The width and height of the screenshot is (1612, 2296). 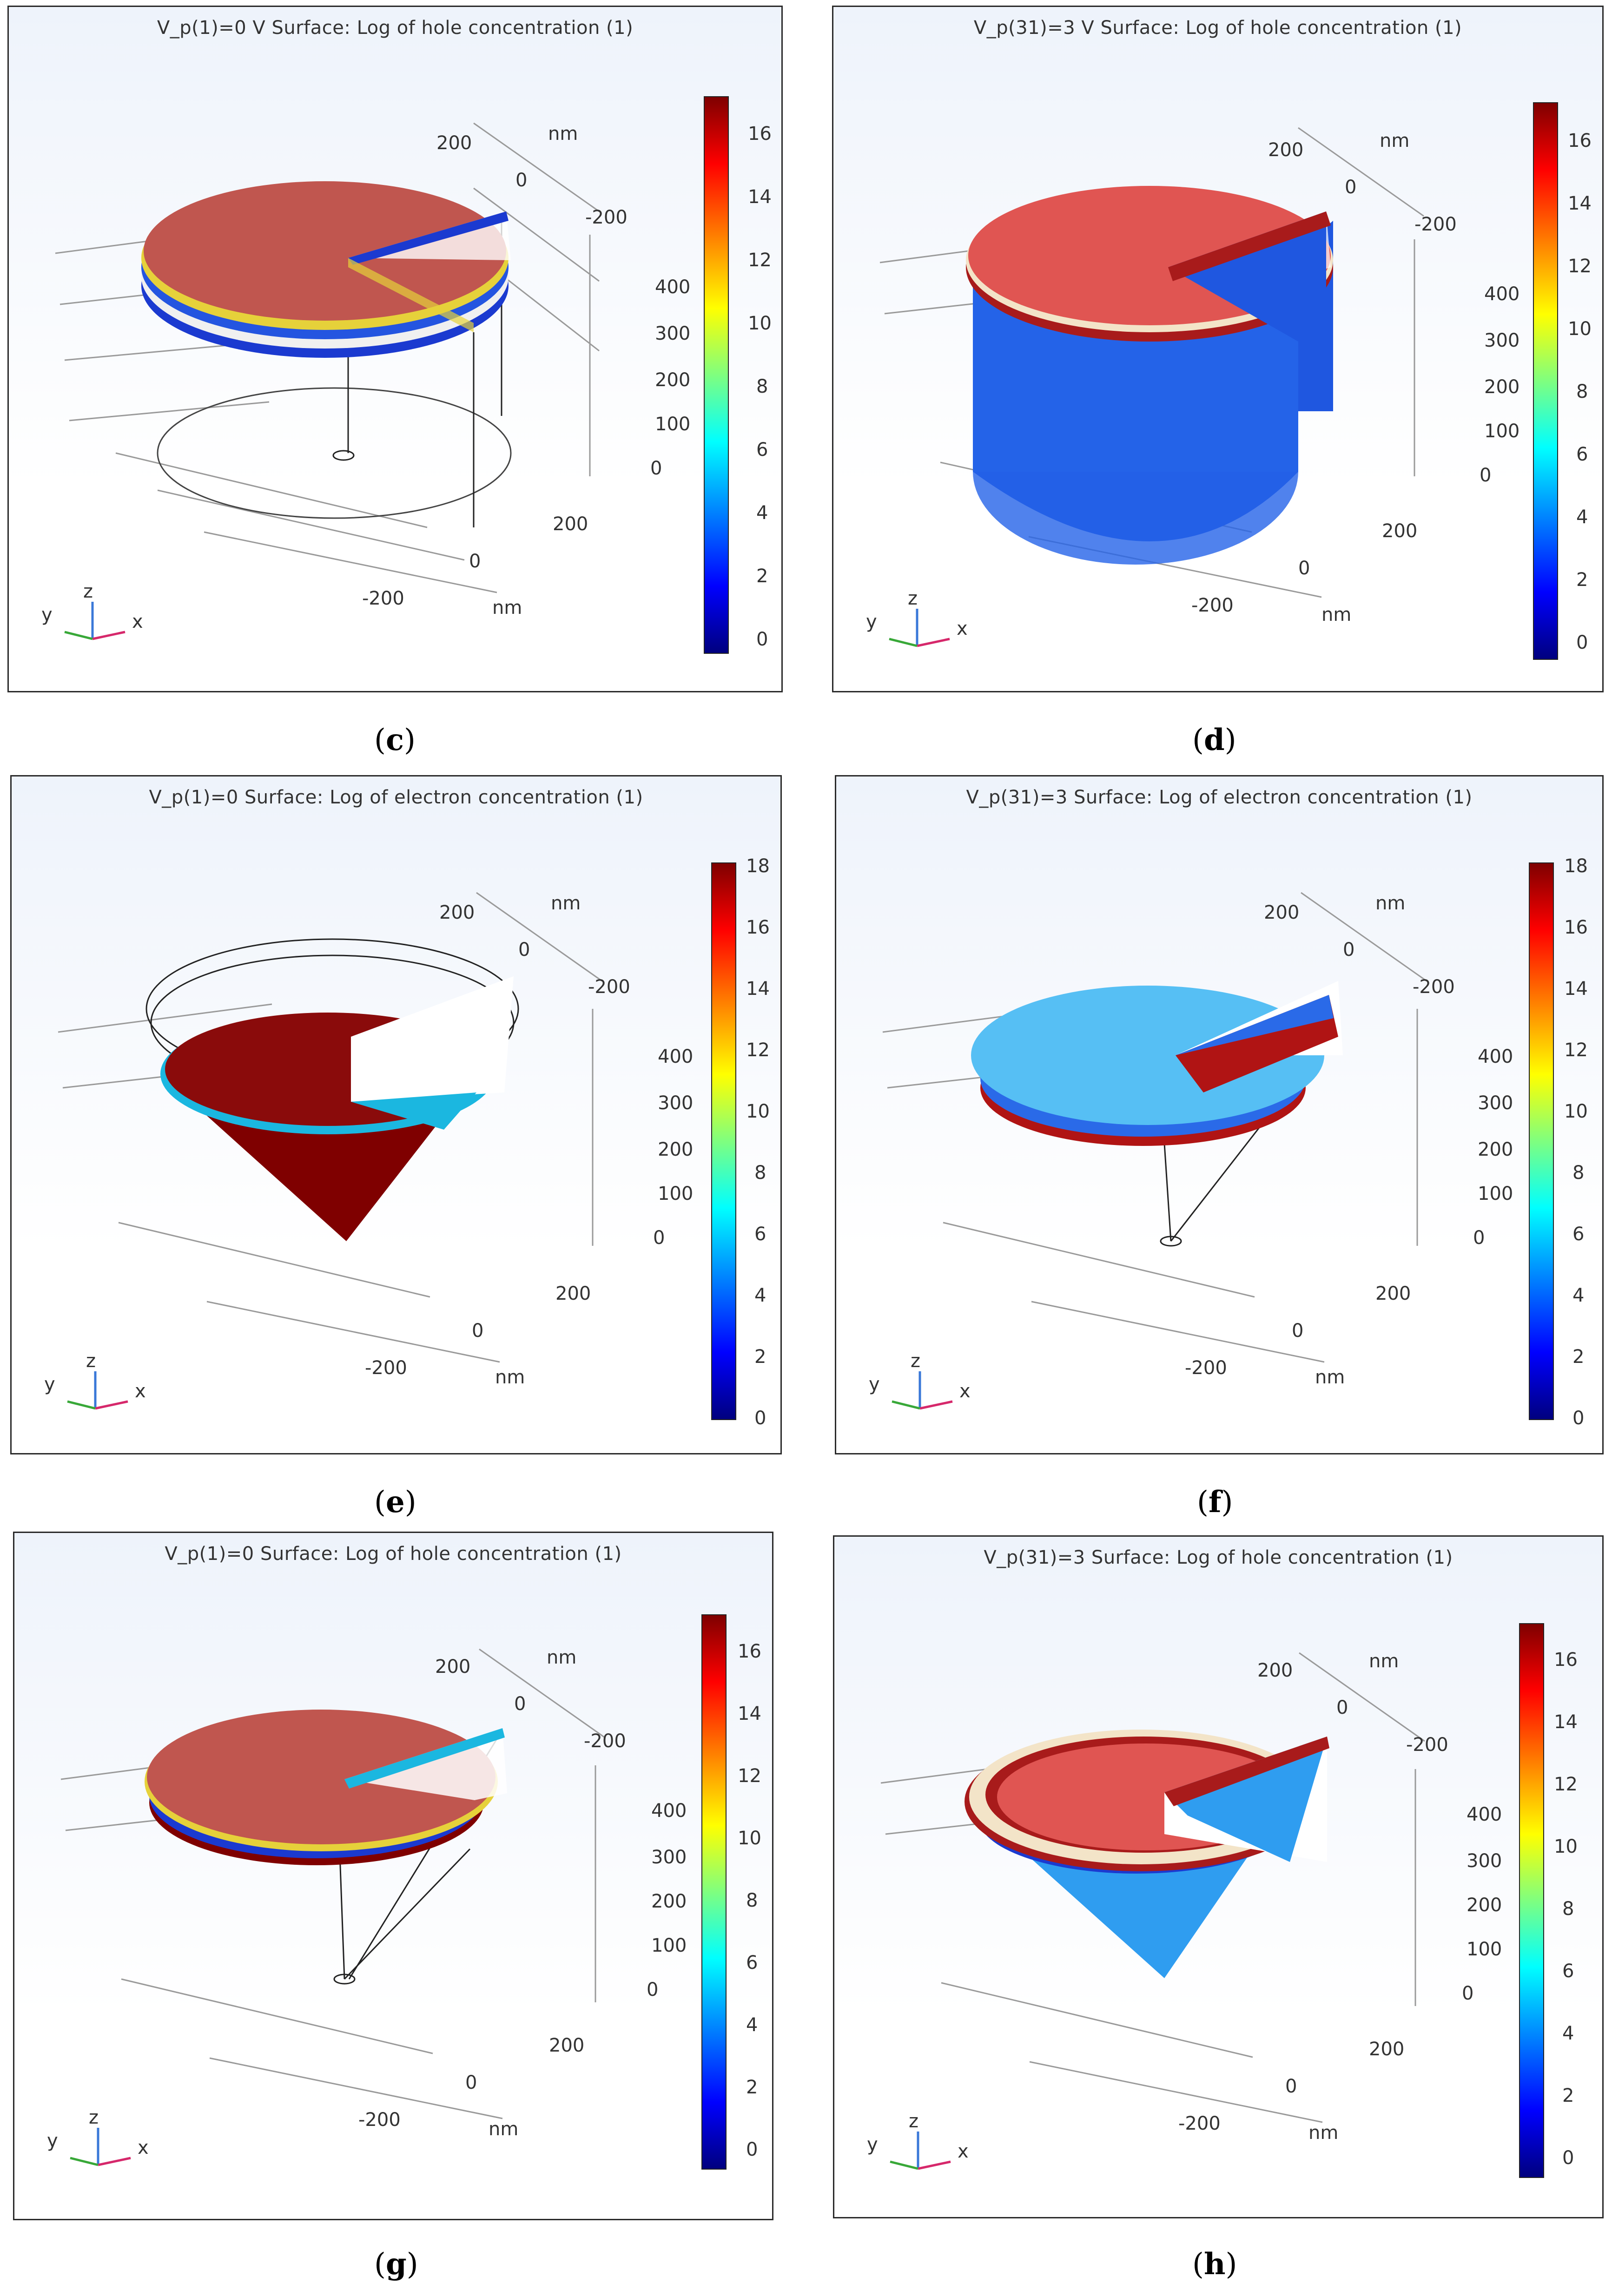 I want to click on caption-e: (e), so click(x=395, y=1502).